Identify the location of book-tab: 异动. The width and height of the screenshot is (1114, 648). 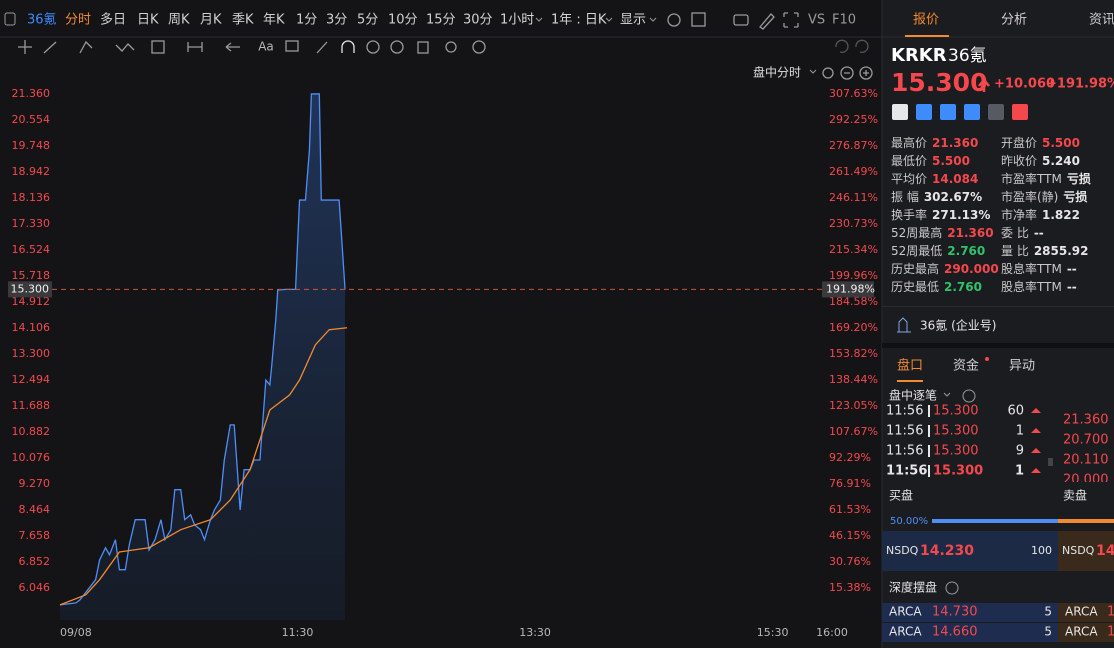
(1022, 366).